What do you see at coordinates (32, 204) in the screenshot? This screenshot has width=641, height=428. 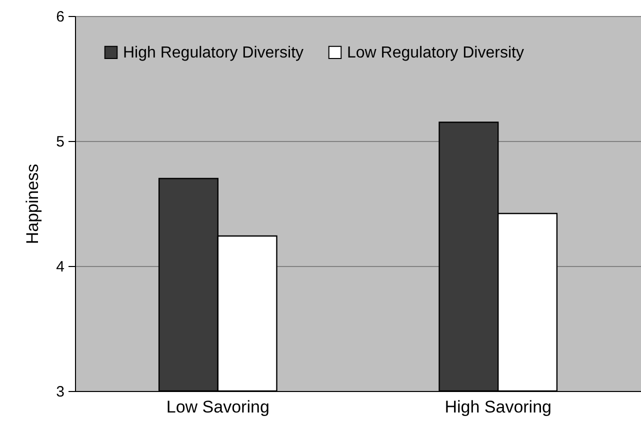 I see `y-axis-title: Happiness` at bounding box center [32, 204].